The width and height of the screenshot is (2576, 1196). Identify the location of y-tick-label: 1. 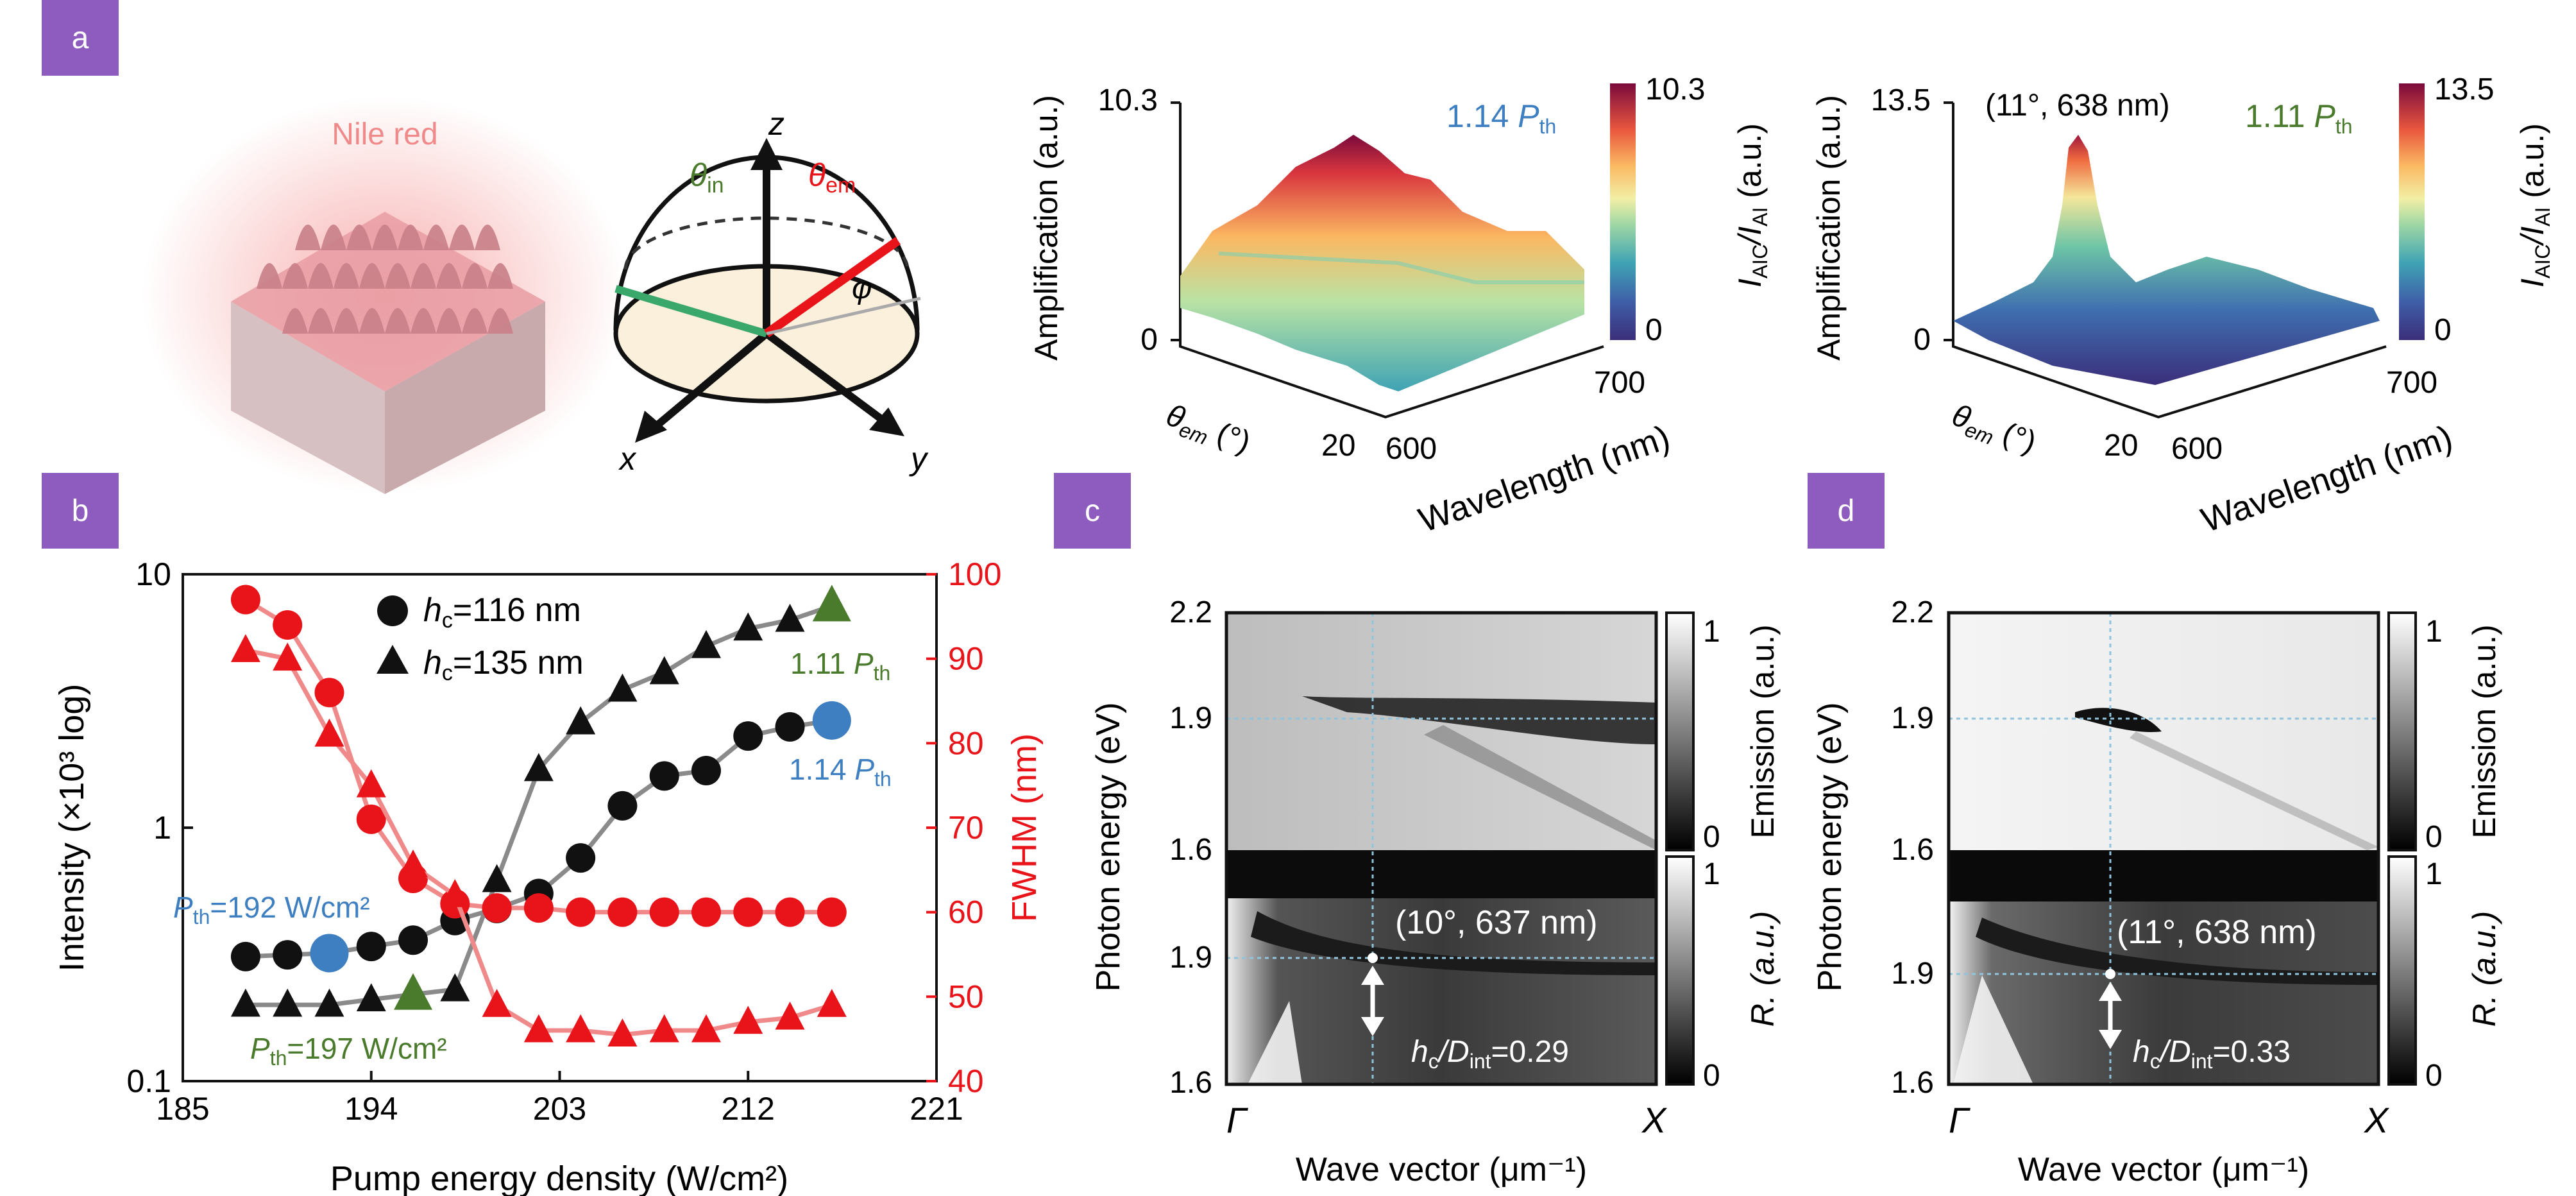
(162, 828).